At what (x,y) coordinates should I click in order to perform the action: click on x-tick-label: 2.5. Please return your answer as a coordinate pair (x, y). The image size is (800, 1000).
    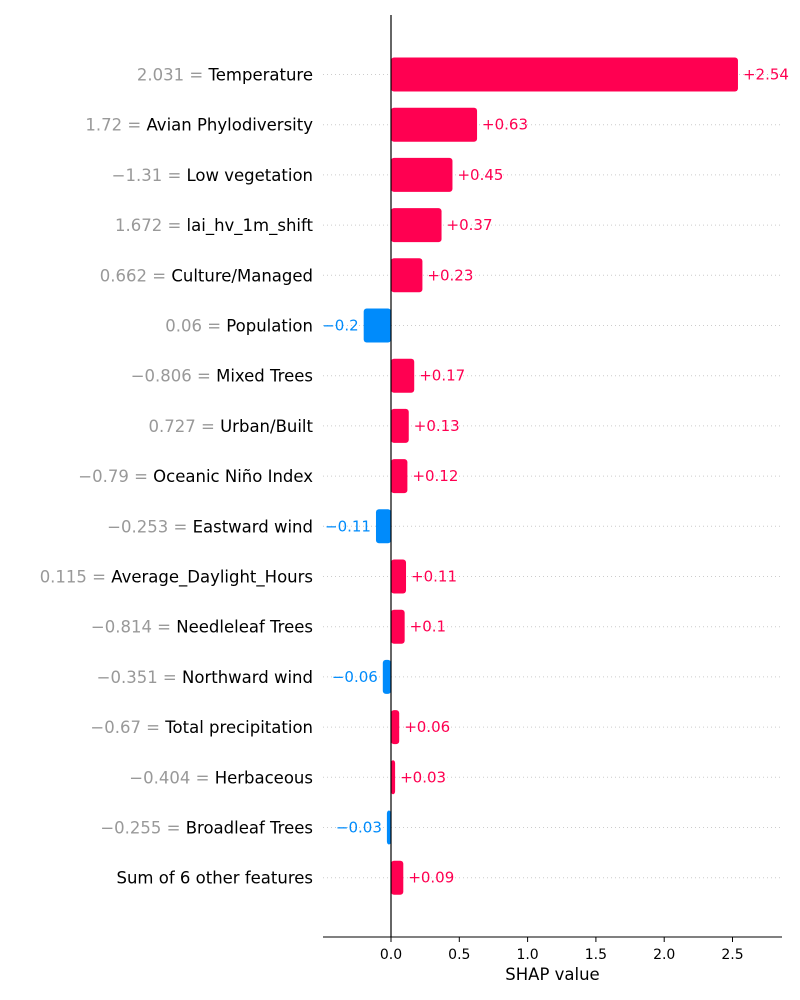
    Looking at the image, I should click on (732, 955).